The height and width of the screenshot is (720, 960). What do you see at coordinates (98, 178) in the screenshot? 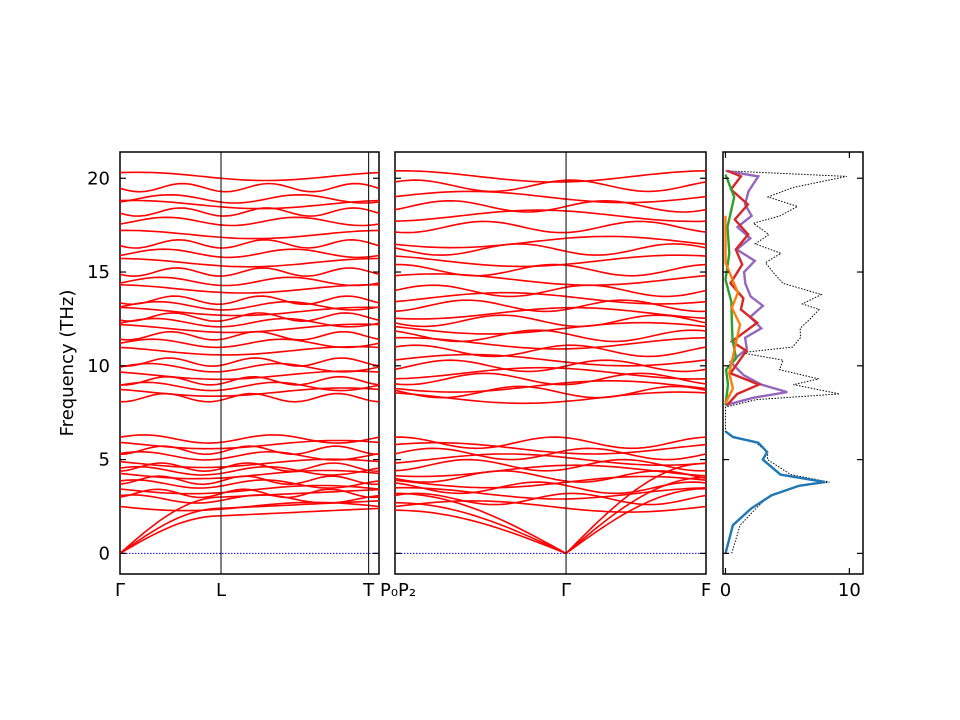
I see `y-tick-label: 20` at bounding box center [98, 178].